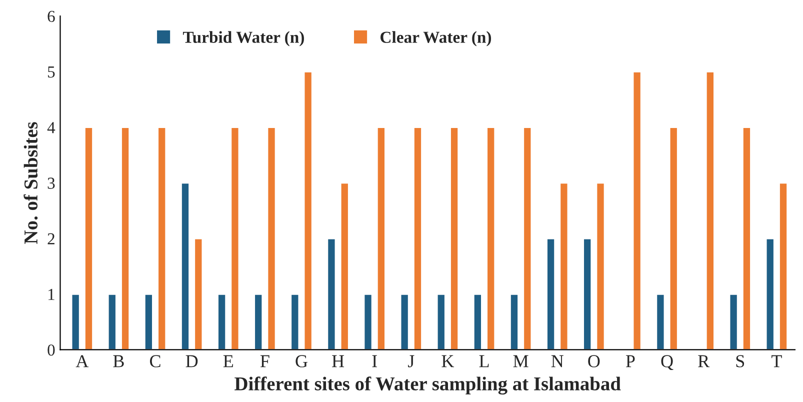 The height and width of the screenshot is (402, 803). I want to click on x-tick-label: H, so click(338, 361).